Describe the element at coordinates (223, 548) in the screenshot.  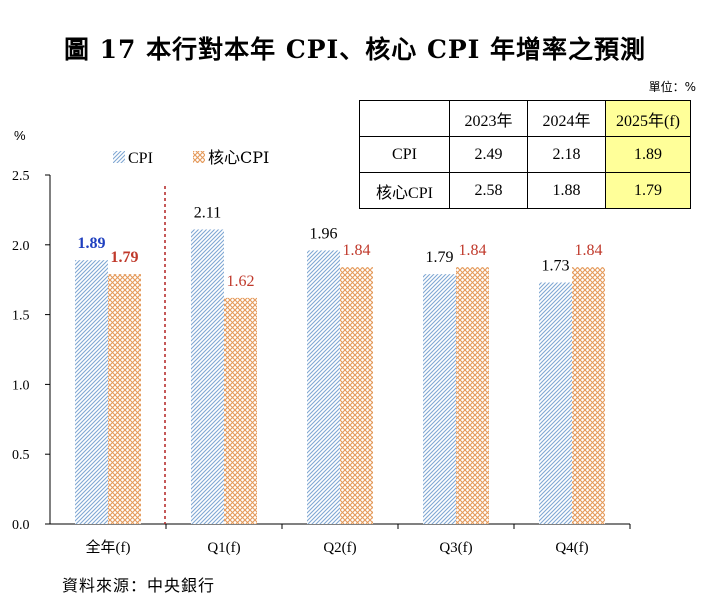
I see `x-tick-label: Q1(f)` at that location.